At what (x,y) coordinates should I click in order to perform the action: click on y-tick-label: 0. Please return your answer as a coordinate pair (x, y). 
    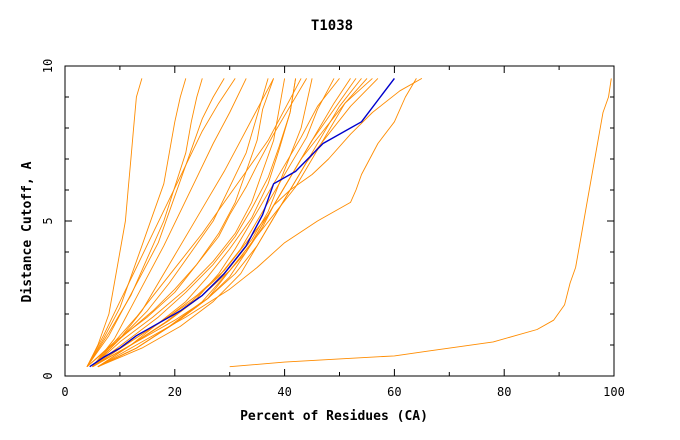
    Looking at the image, I should click on (48, 375).